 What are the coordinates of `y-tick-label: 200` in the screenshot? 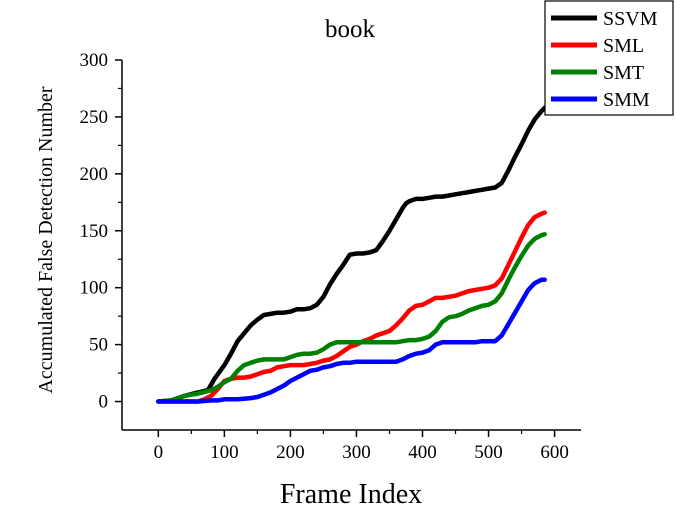 It's located at (94, 174).